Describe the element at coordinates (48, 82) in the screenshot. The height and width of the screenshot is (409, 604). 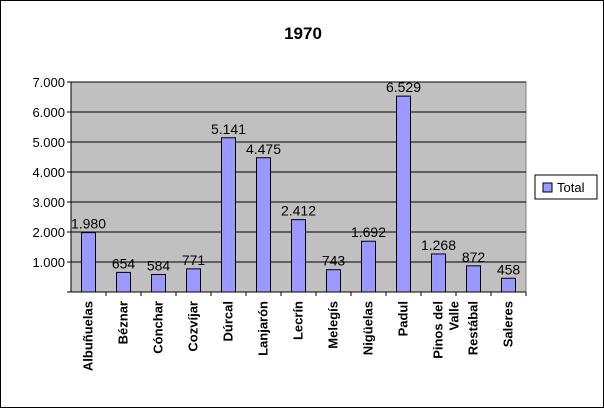
I see `y-tick-label: 7.000` at that location.